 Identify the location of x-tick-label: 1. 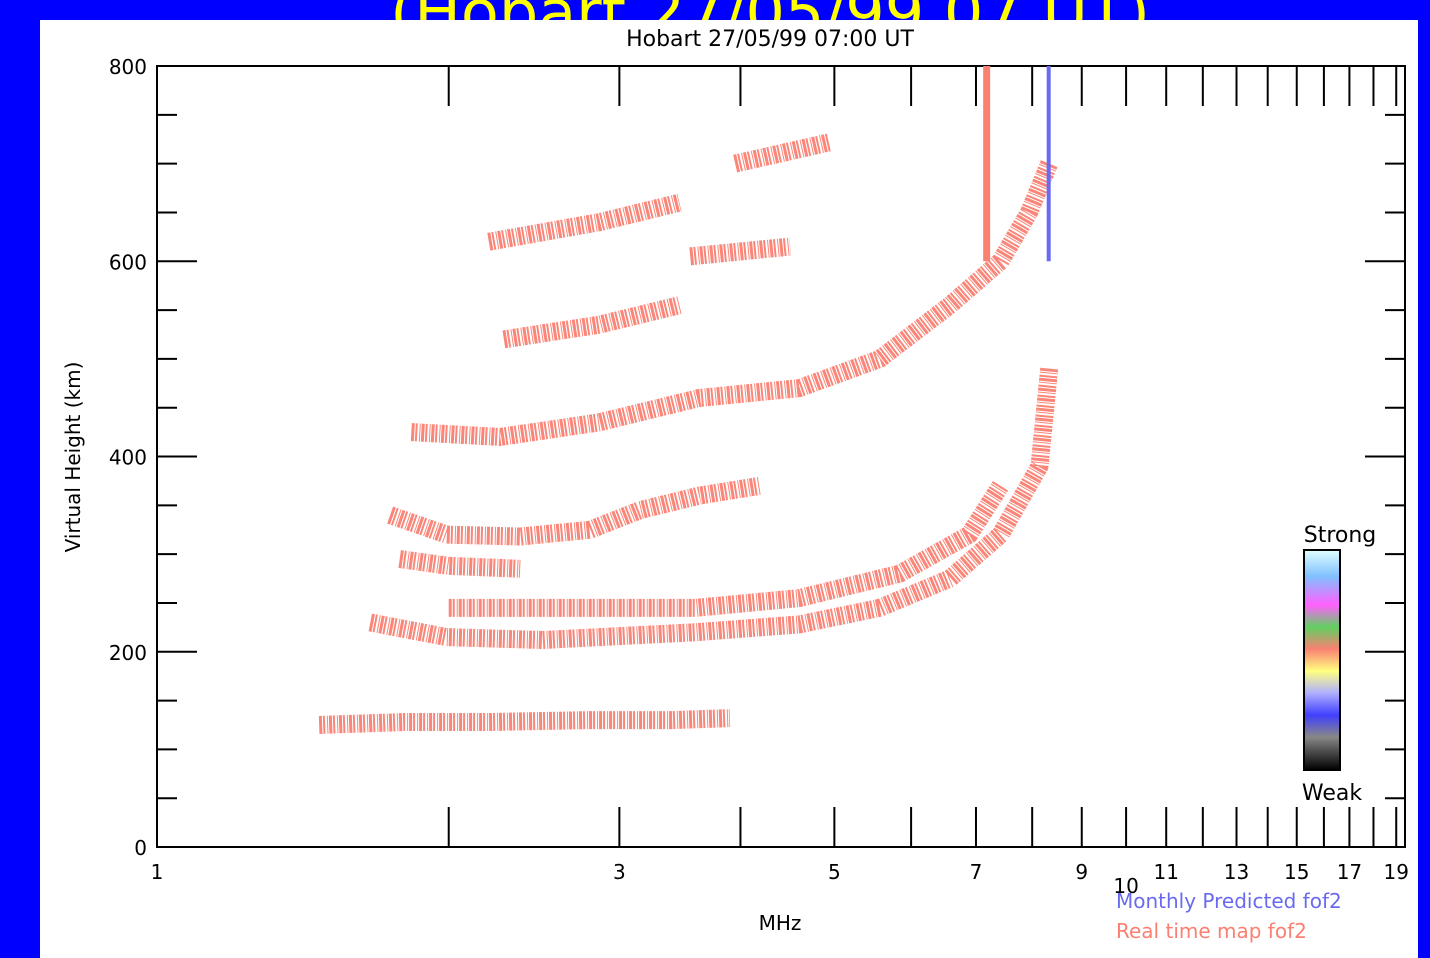
(157, 872).